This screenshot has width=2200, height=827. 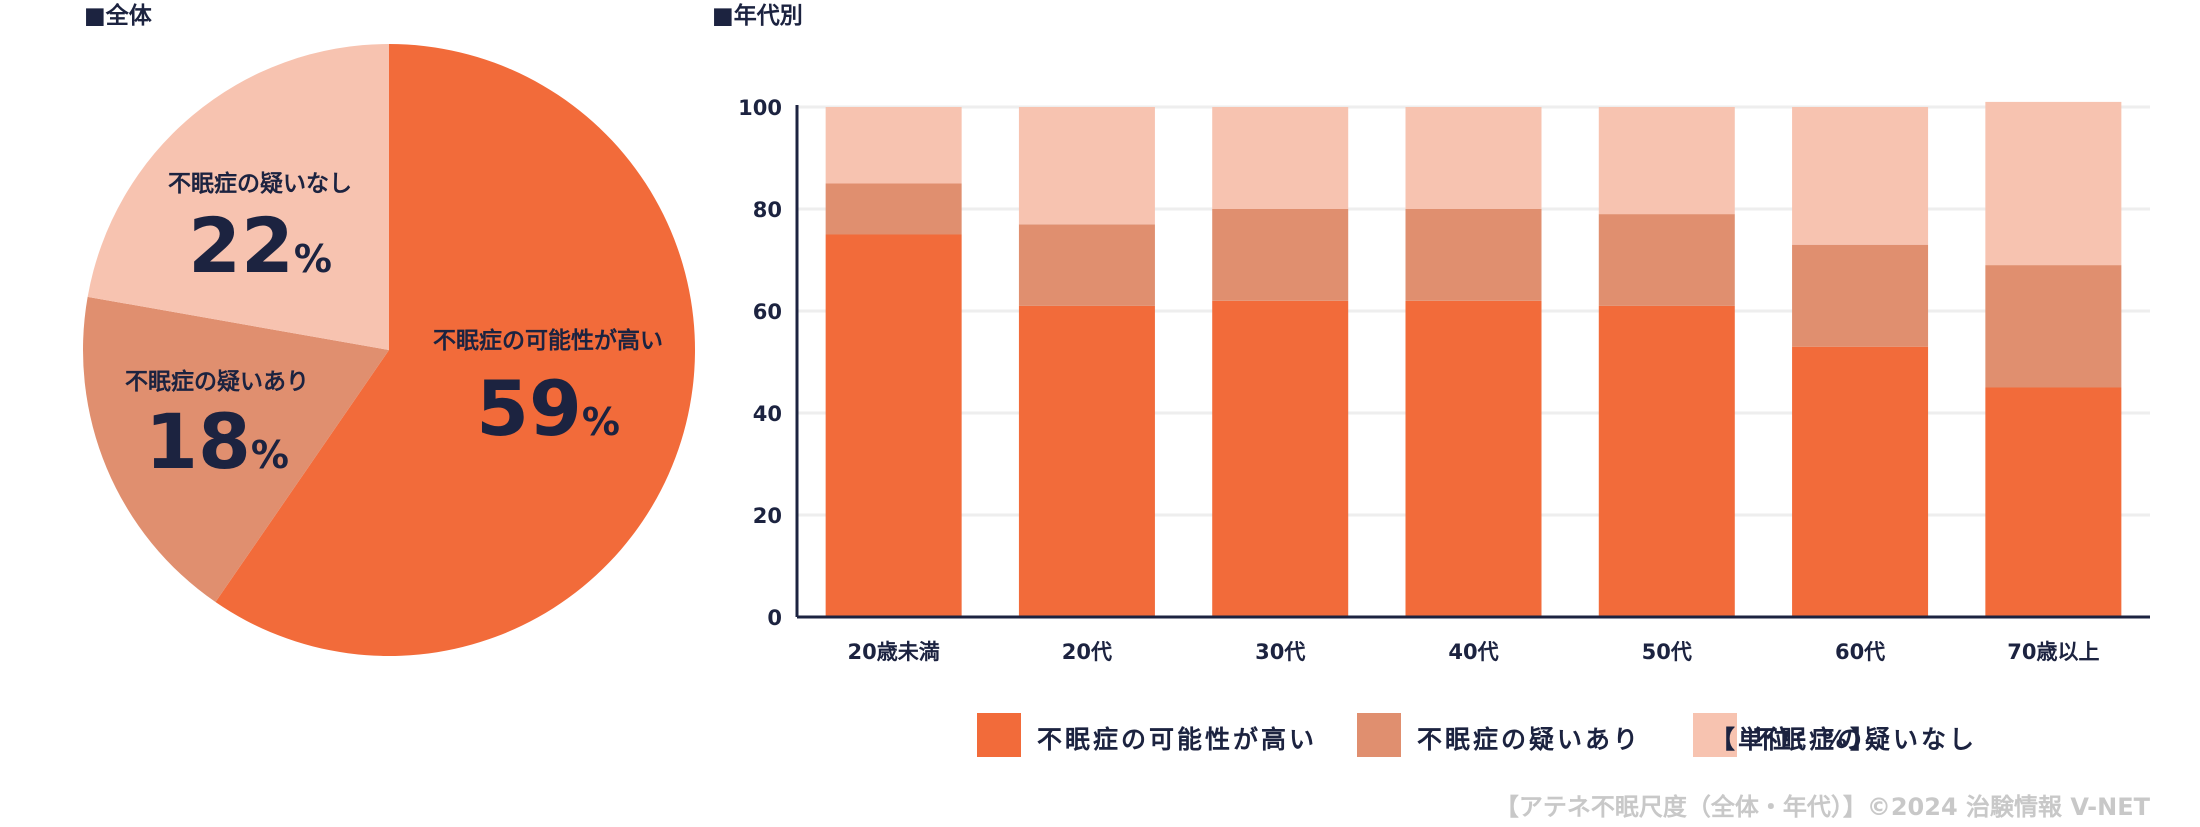 I want to click on pie-slice-value: 59%, so click(x=548, y=408).